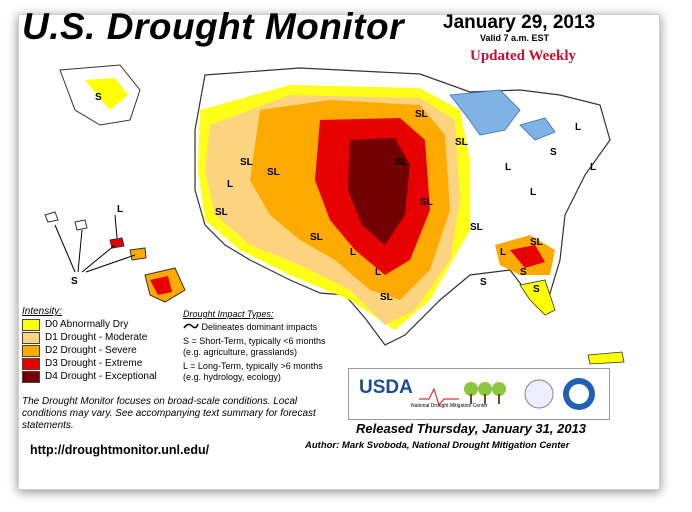 Image resolution: width=692 pixels, height=512 pixels. I want to click on legend-item-d0: D0 Abnormally Dry, so click(89, 324).